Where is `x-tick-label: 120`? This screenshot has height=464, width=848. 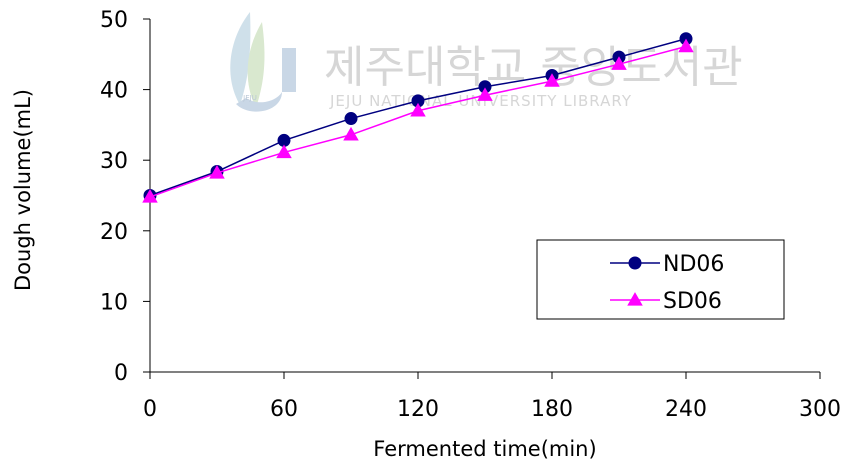 x-tick-label: 120 is located at coordinates (418, 409).